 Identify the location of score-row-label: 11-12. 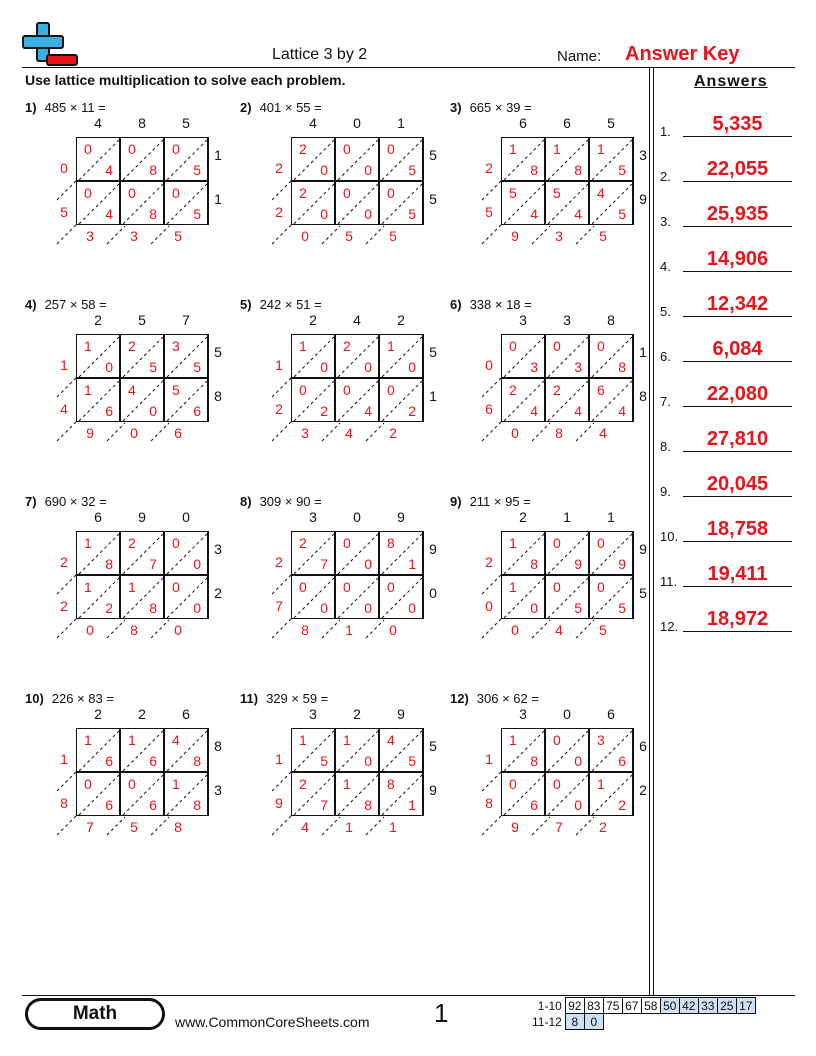
(547, 1021).